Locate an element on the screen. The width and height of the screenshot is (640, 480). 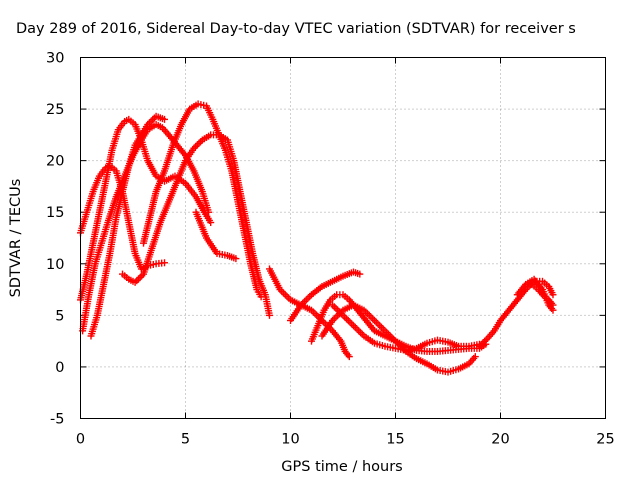
y-axis-title: SDTVAR / TECUs is located at coordinates (16, 238).